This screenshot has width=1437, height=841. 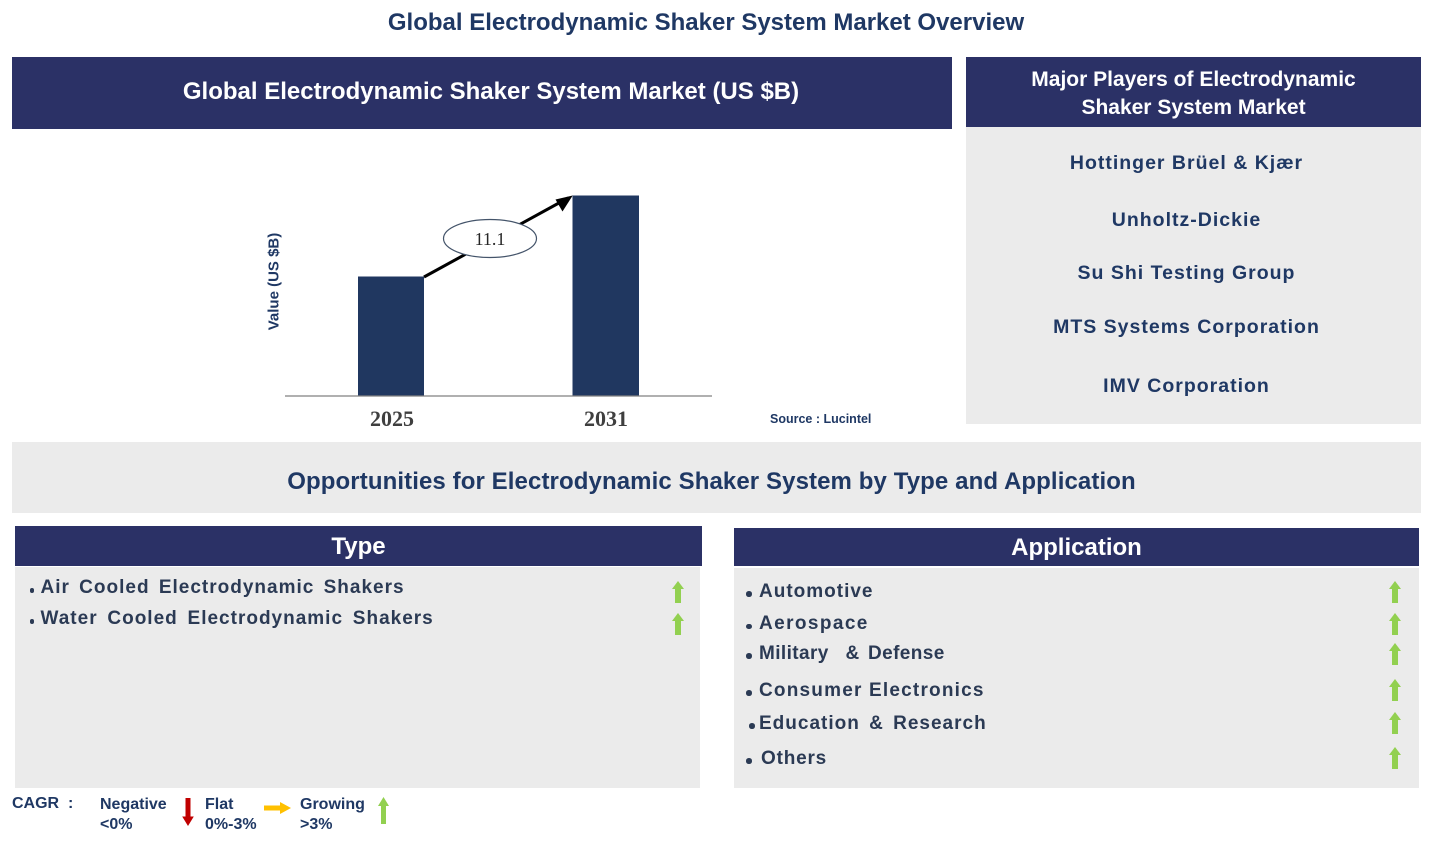 What do you see at coordinates (490, 239) in the screenshot?
I see `svg-text: 11.1` at bounding box center [490, 239].